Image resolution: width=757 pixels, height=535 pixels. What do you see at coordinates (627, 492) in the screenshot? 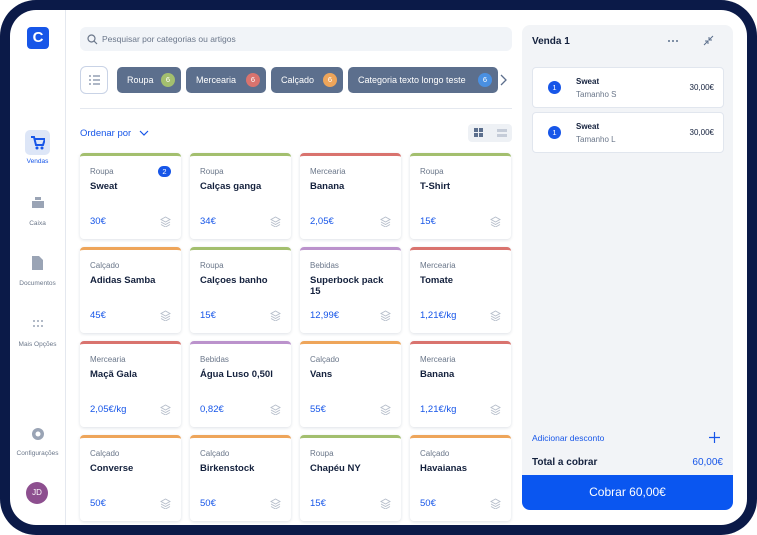
I see `charge-button: Cobrar 60,00€` at bounding box center [627, 492].